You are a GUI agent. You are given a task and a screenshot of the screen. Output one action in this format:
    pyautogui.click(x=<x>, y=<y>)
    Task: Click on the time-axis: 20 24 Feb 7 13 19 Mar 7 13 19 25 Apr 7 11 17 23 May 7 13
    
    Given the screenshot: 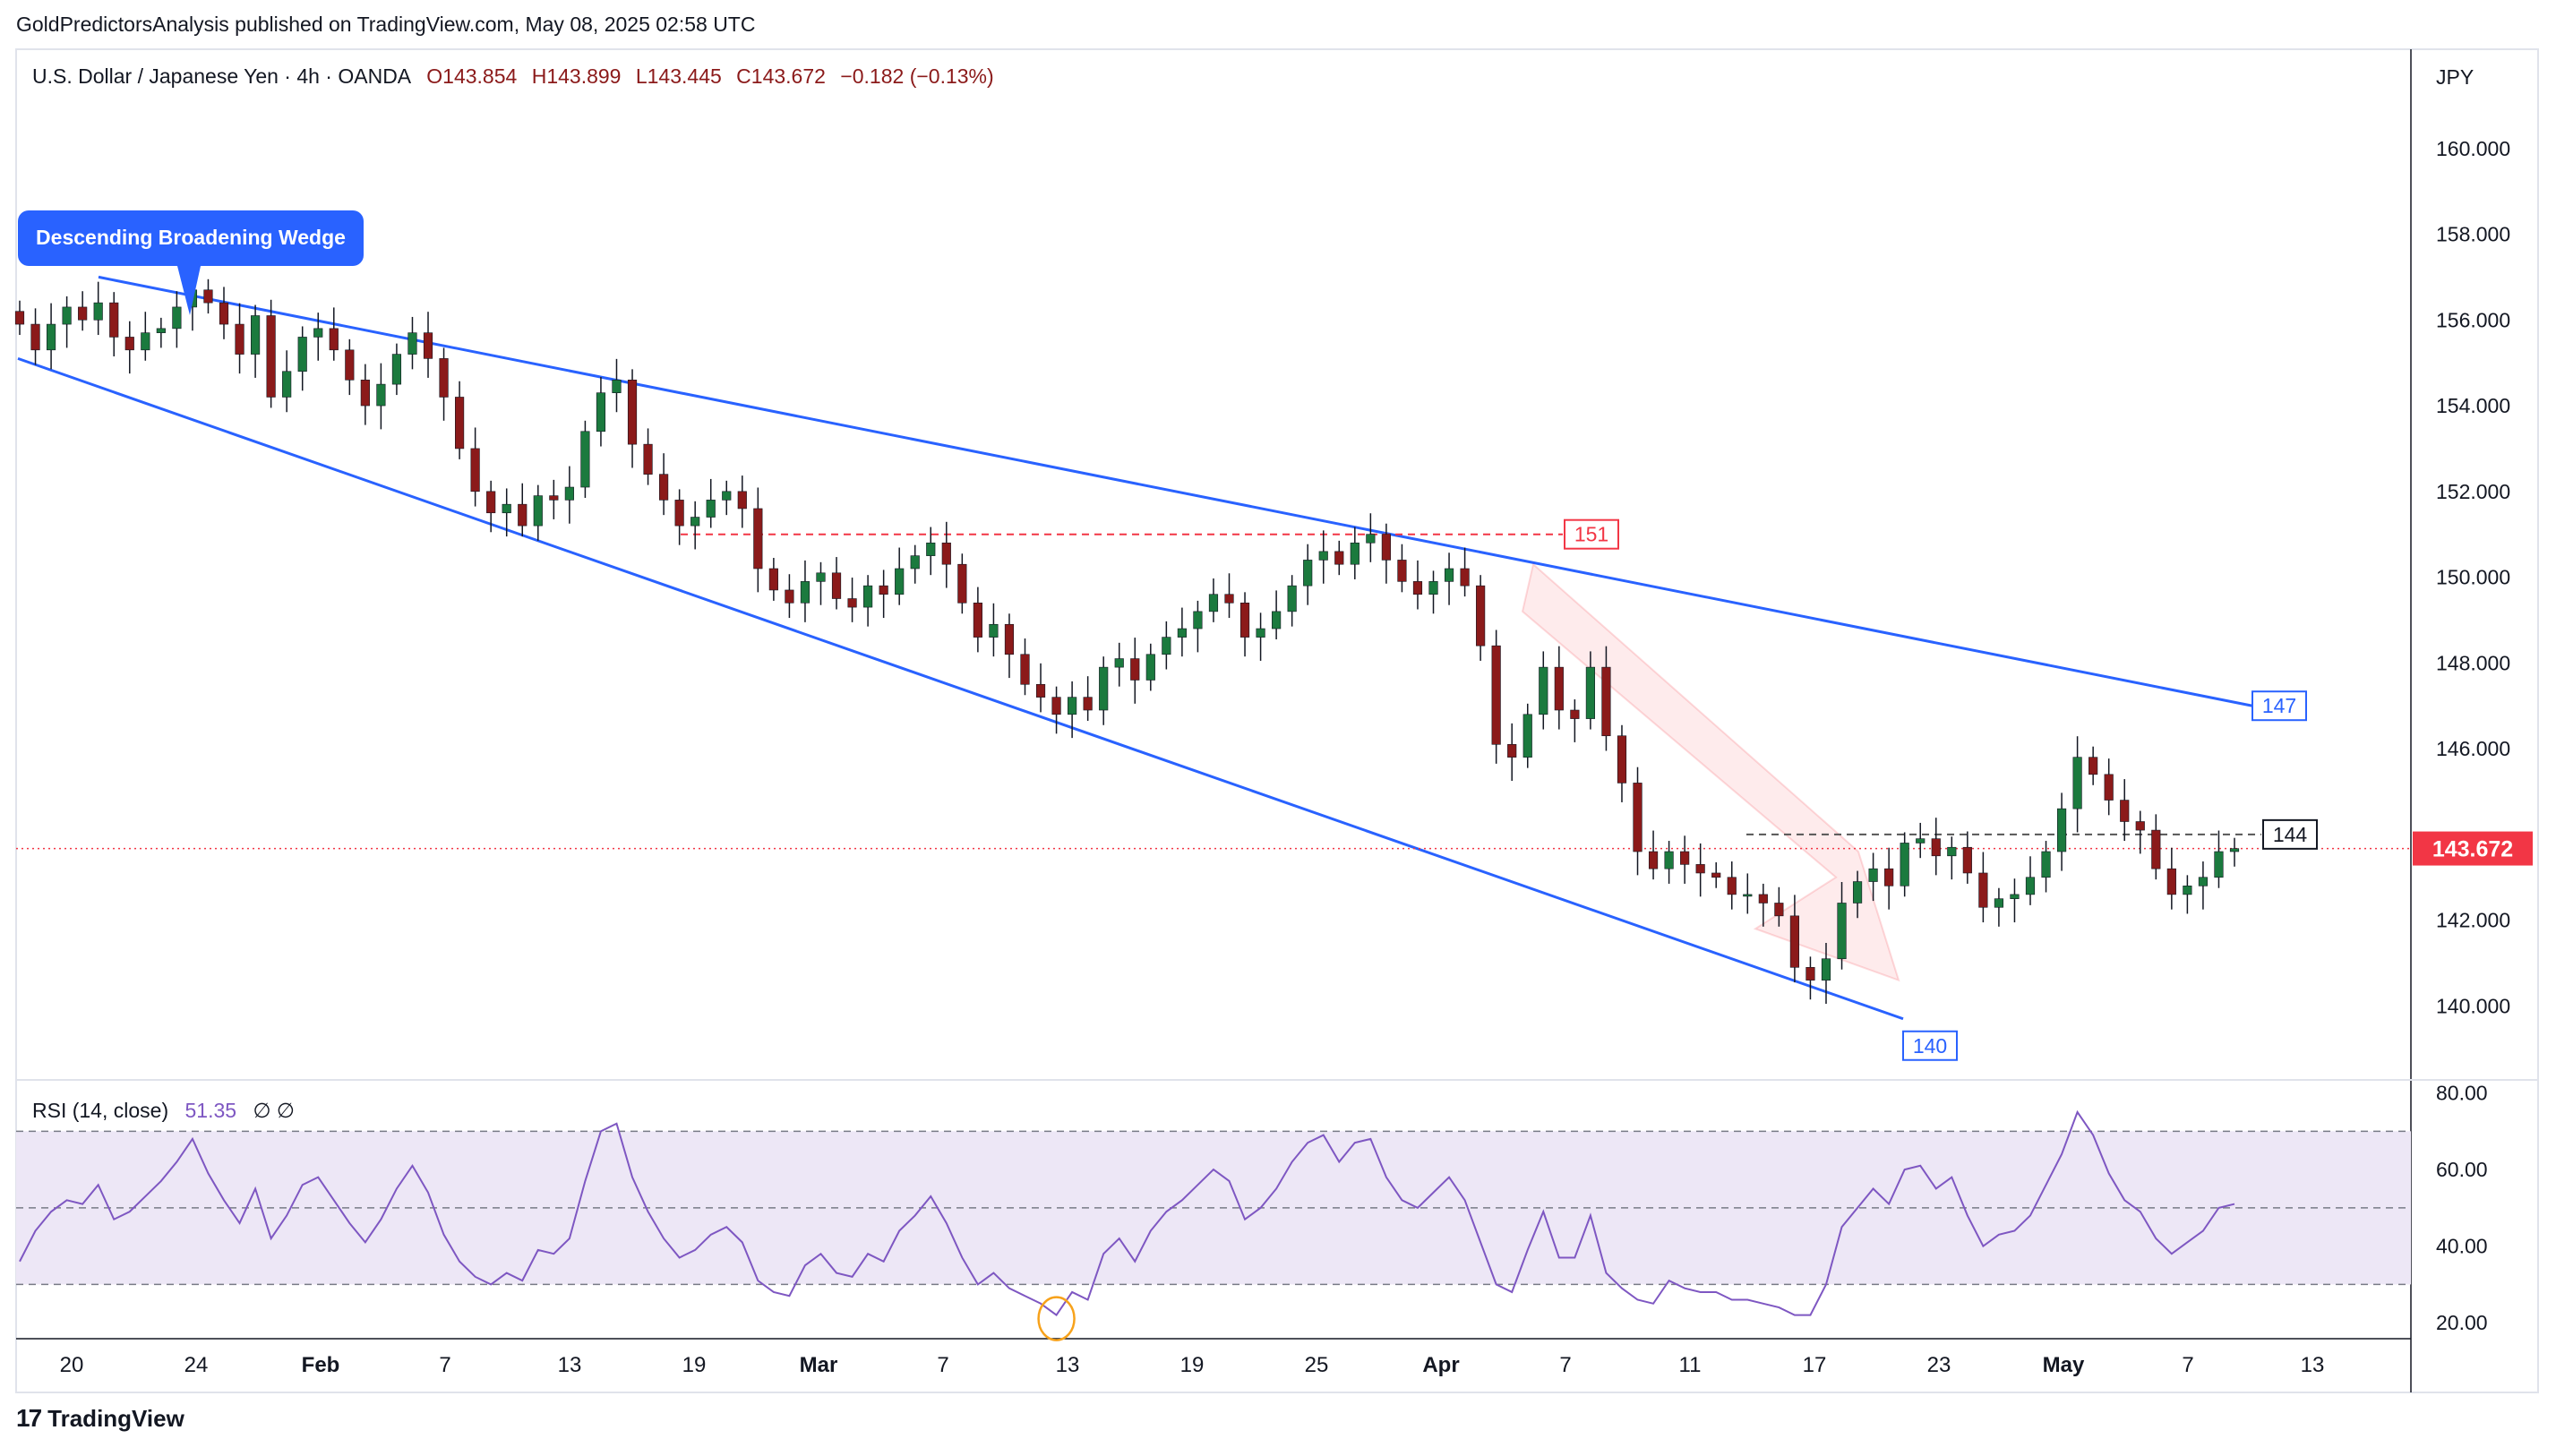 What is the action you would take?
    pyautogui.click(x=1192, y=1365)
    